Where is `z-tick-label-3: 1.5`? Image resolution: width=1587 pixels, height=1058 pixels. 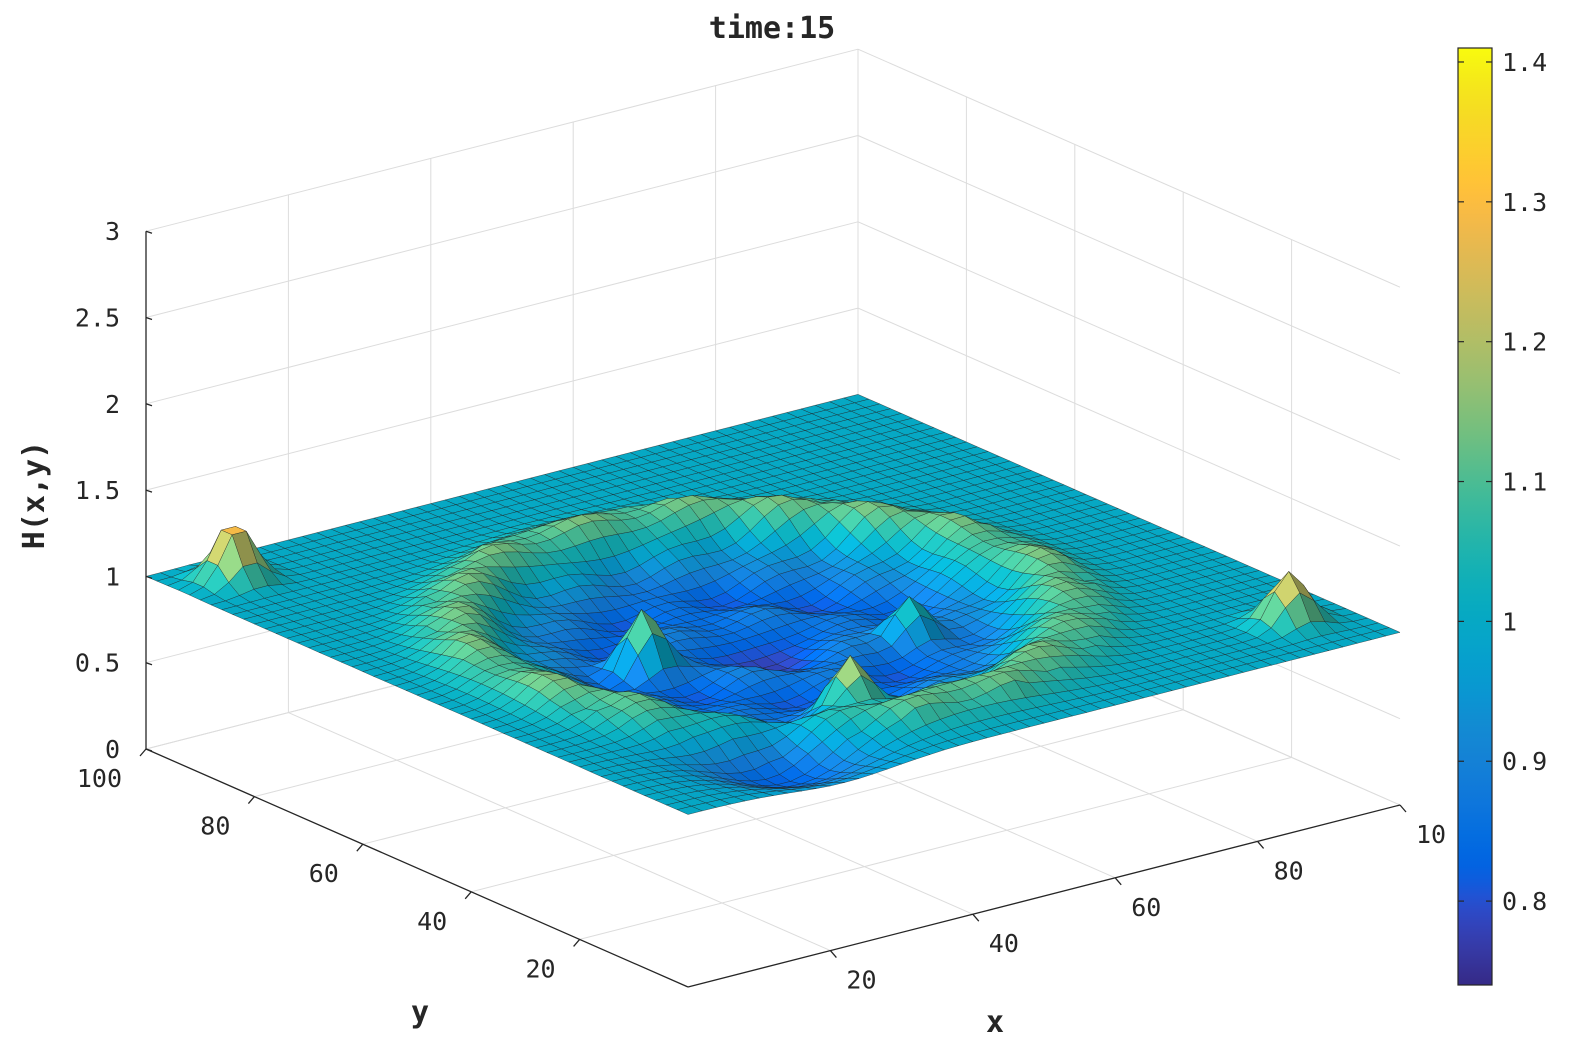 z-tick-label-3: 1.5 is located at coordinates (97, 490).